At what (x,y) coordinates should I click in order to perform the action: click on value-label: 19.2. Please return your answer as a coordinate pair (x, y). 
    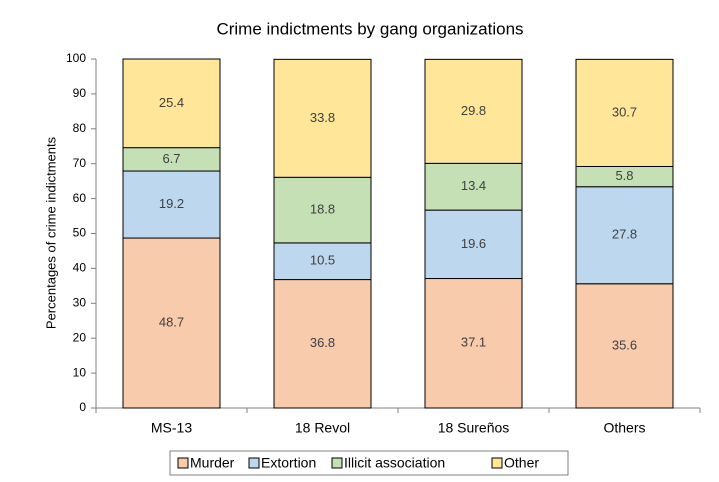
    Looking at the image, I should click on (171, 203).